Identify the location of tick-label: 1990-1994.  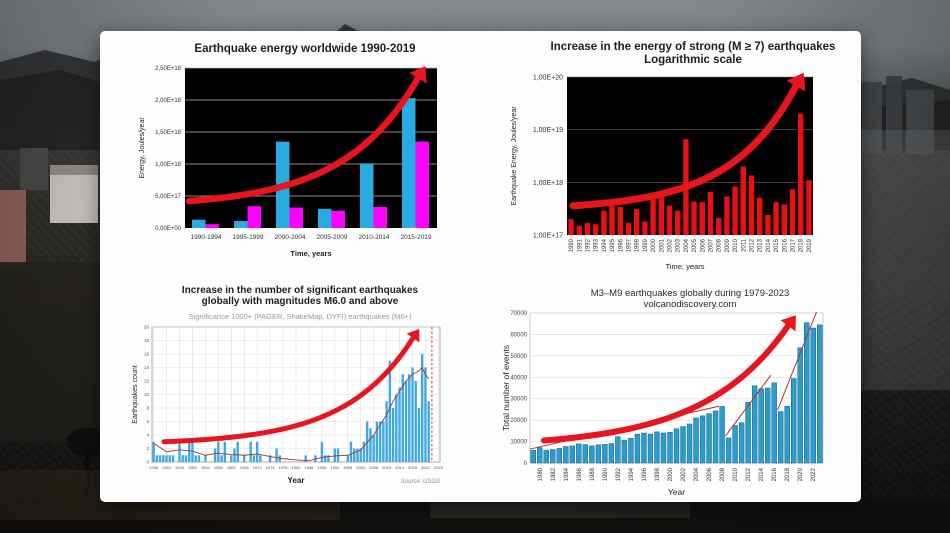
(205, 237).